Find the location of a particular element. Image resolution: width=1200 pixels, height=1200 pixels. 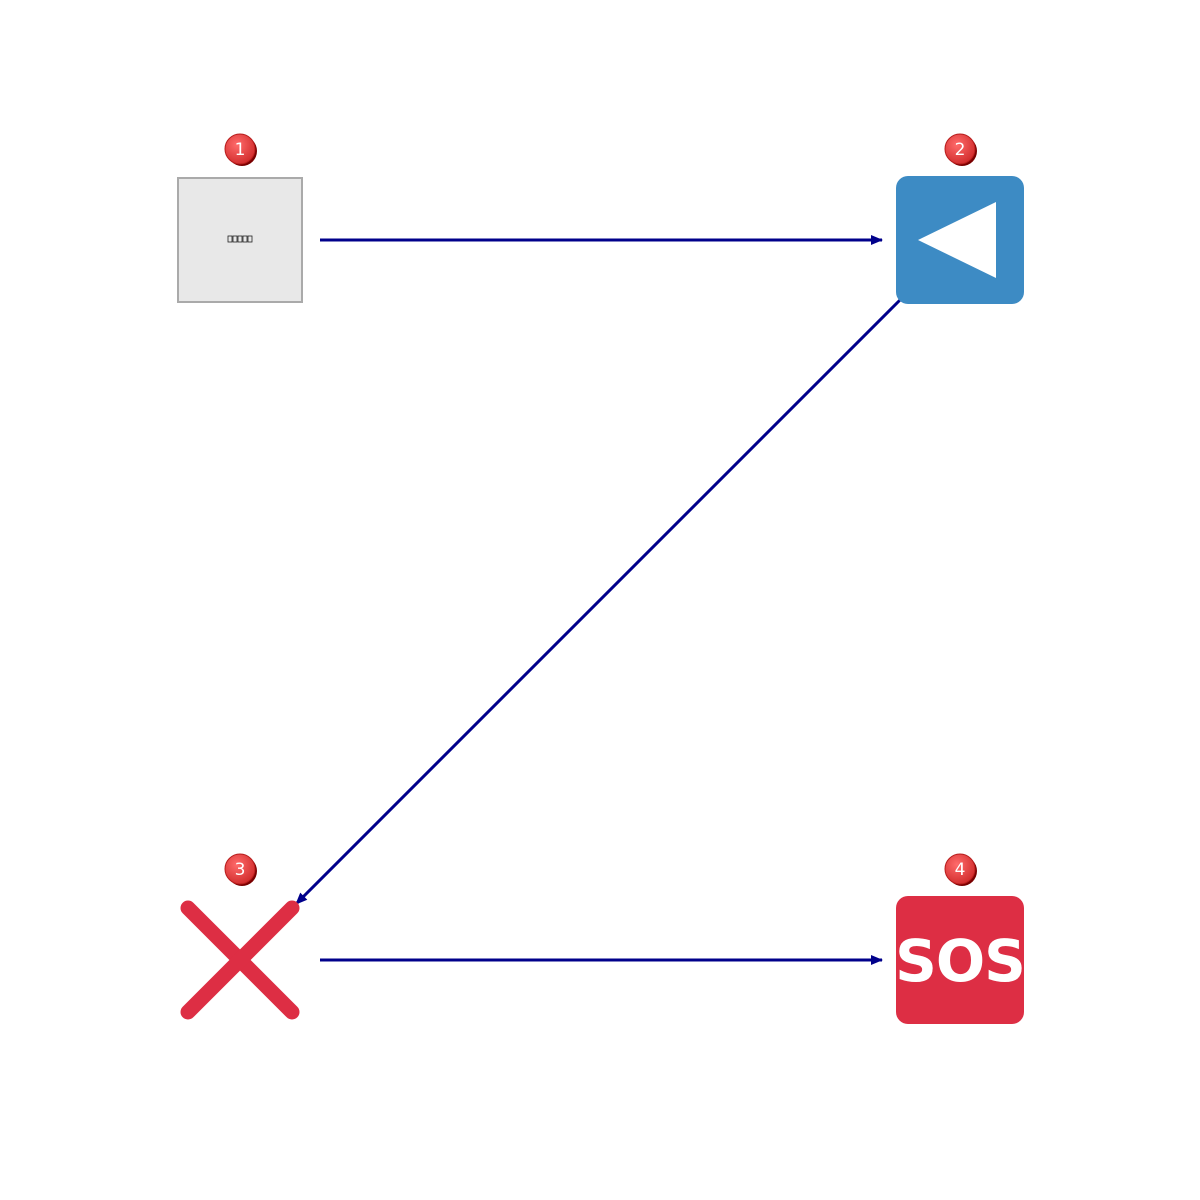

badge-4: 4 is located at coordinates (960, 869).